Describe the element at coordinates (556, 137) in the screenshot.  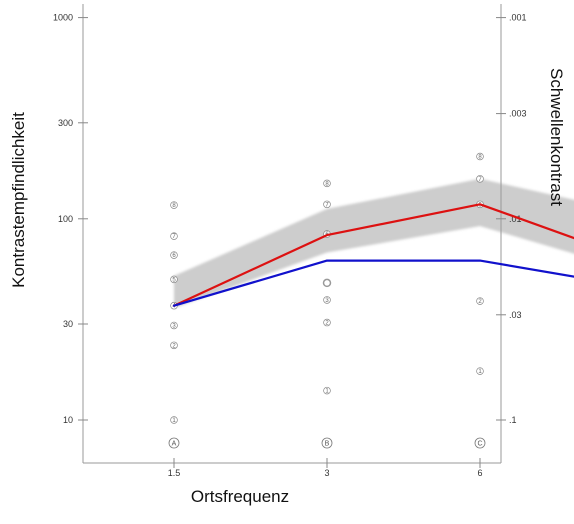
I see `y2-axis-title: Schwellenkontrast` at that location.